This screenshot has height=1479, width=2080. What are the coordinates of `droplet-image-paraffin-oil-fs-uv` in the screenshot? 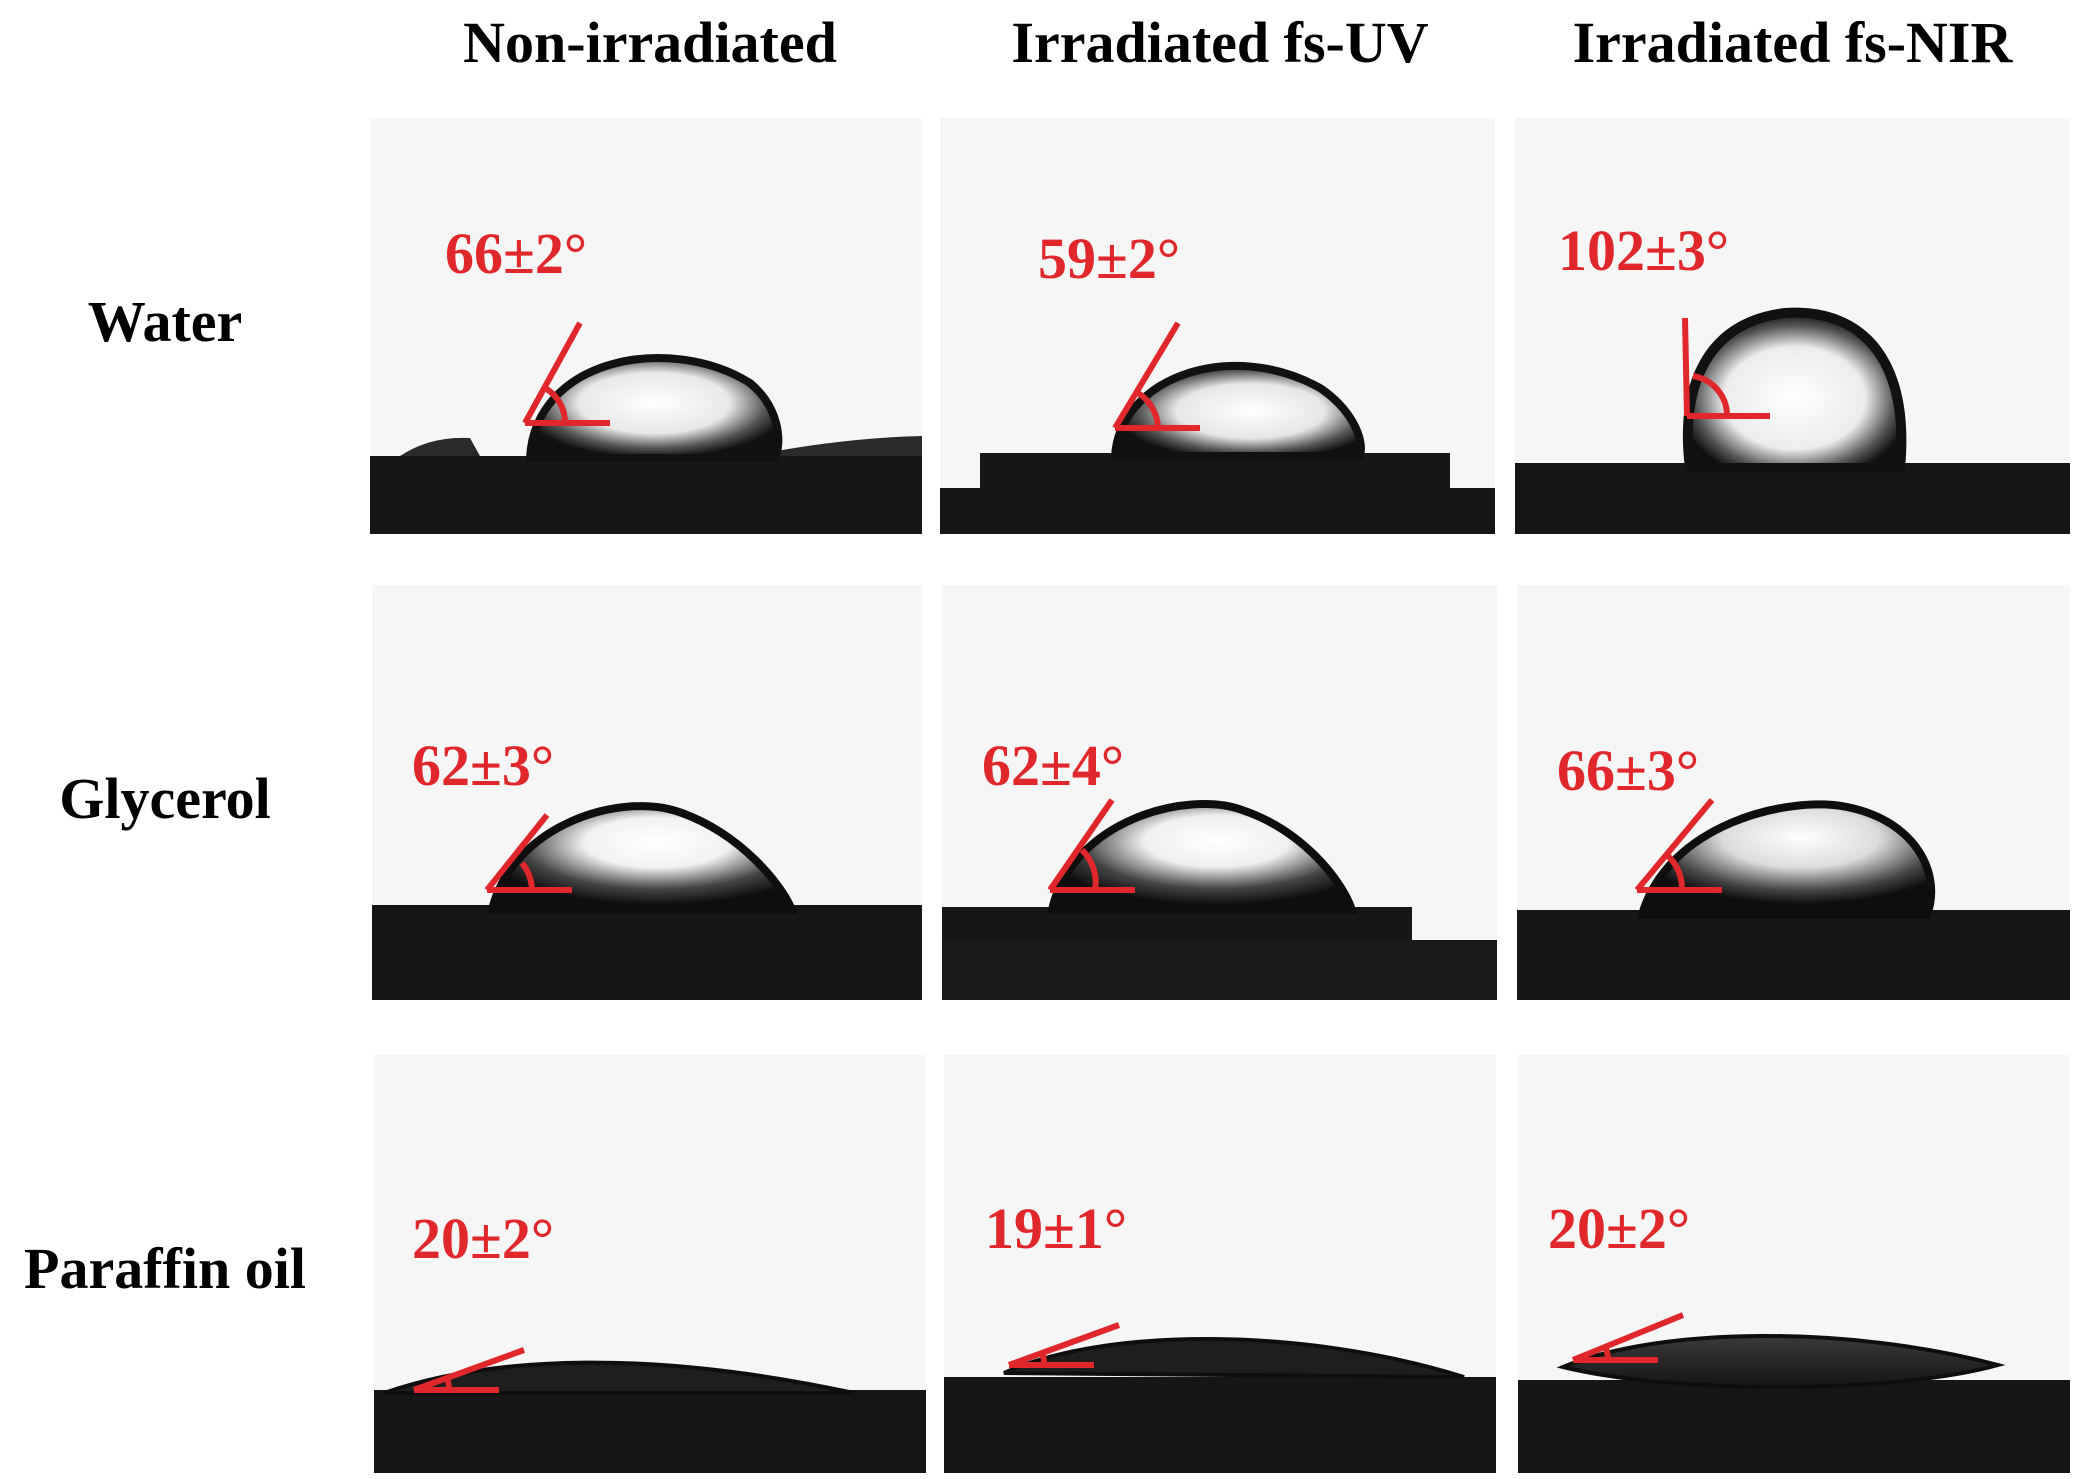 It's located at (1220, 1264).